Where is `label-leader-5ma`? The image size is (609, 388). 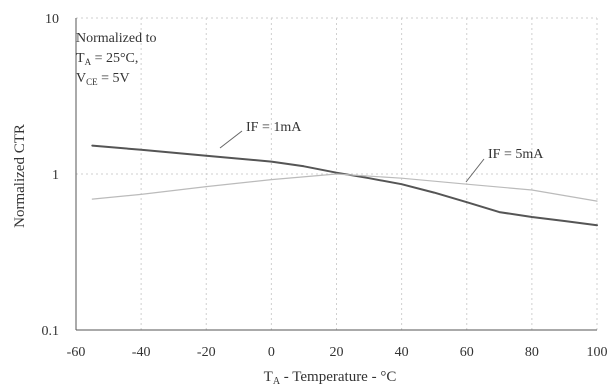 label-leader-5ma is located at coordinates (475, 170).